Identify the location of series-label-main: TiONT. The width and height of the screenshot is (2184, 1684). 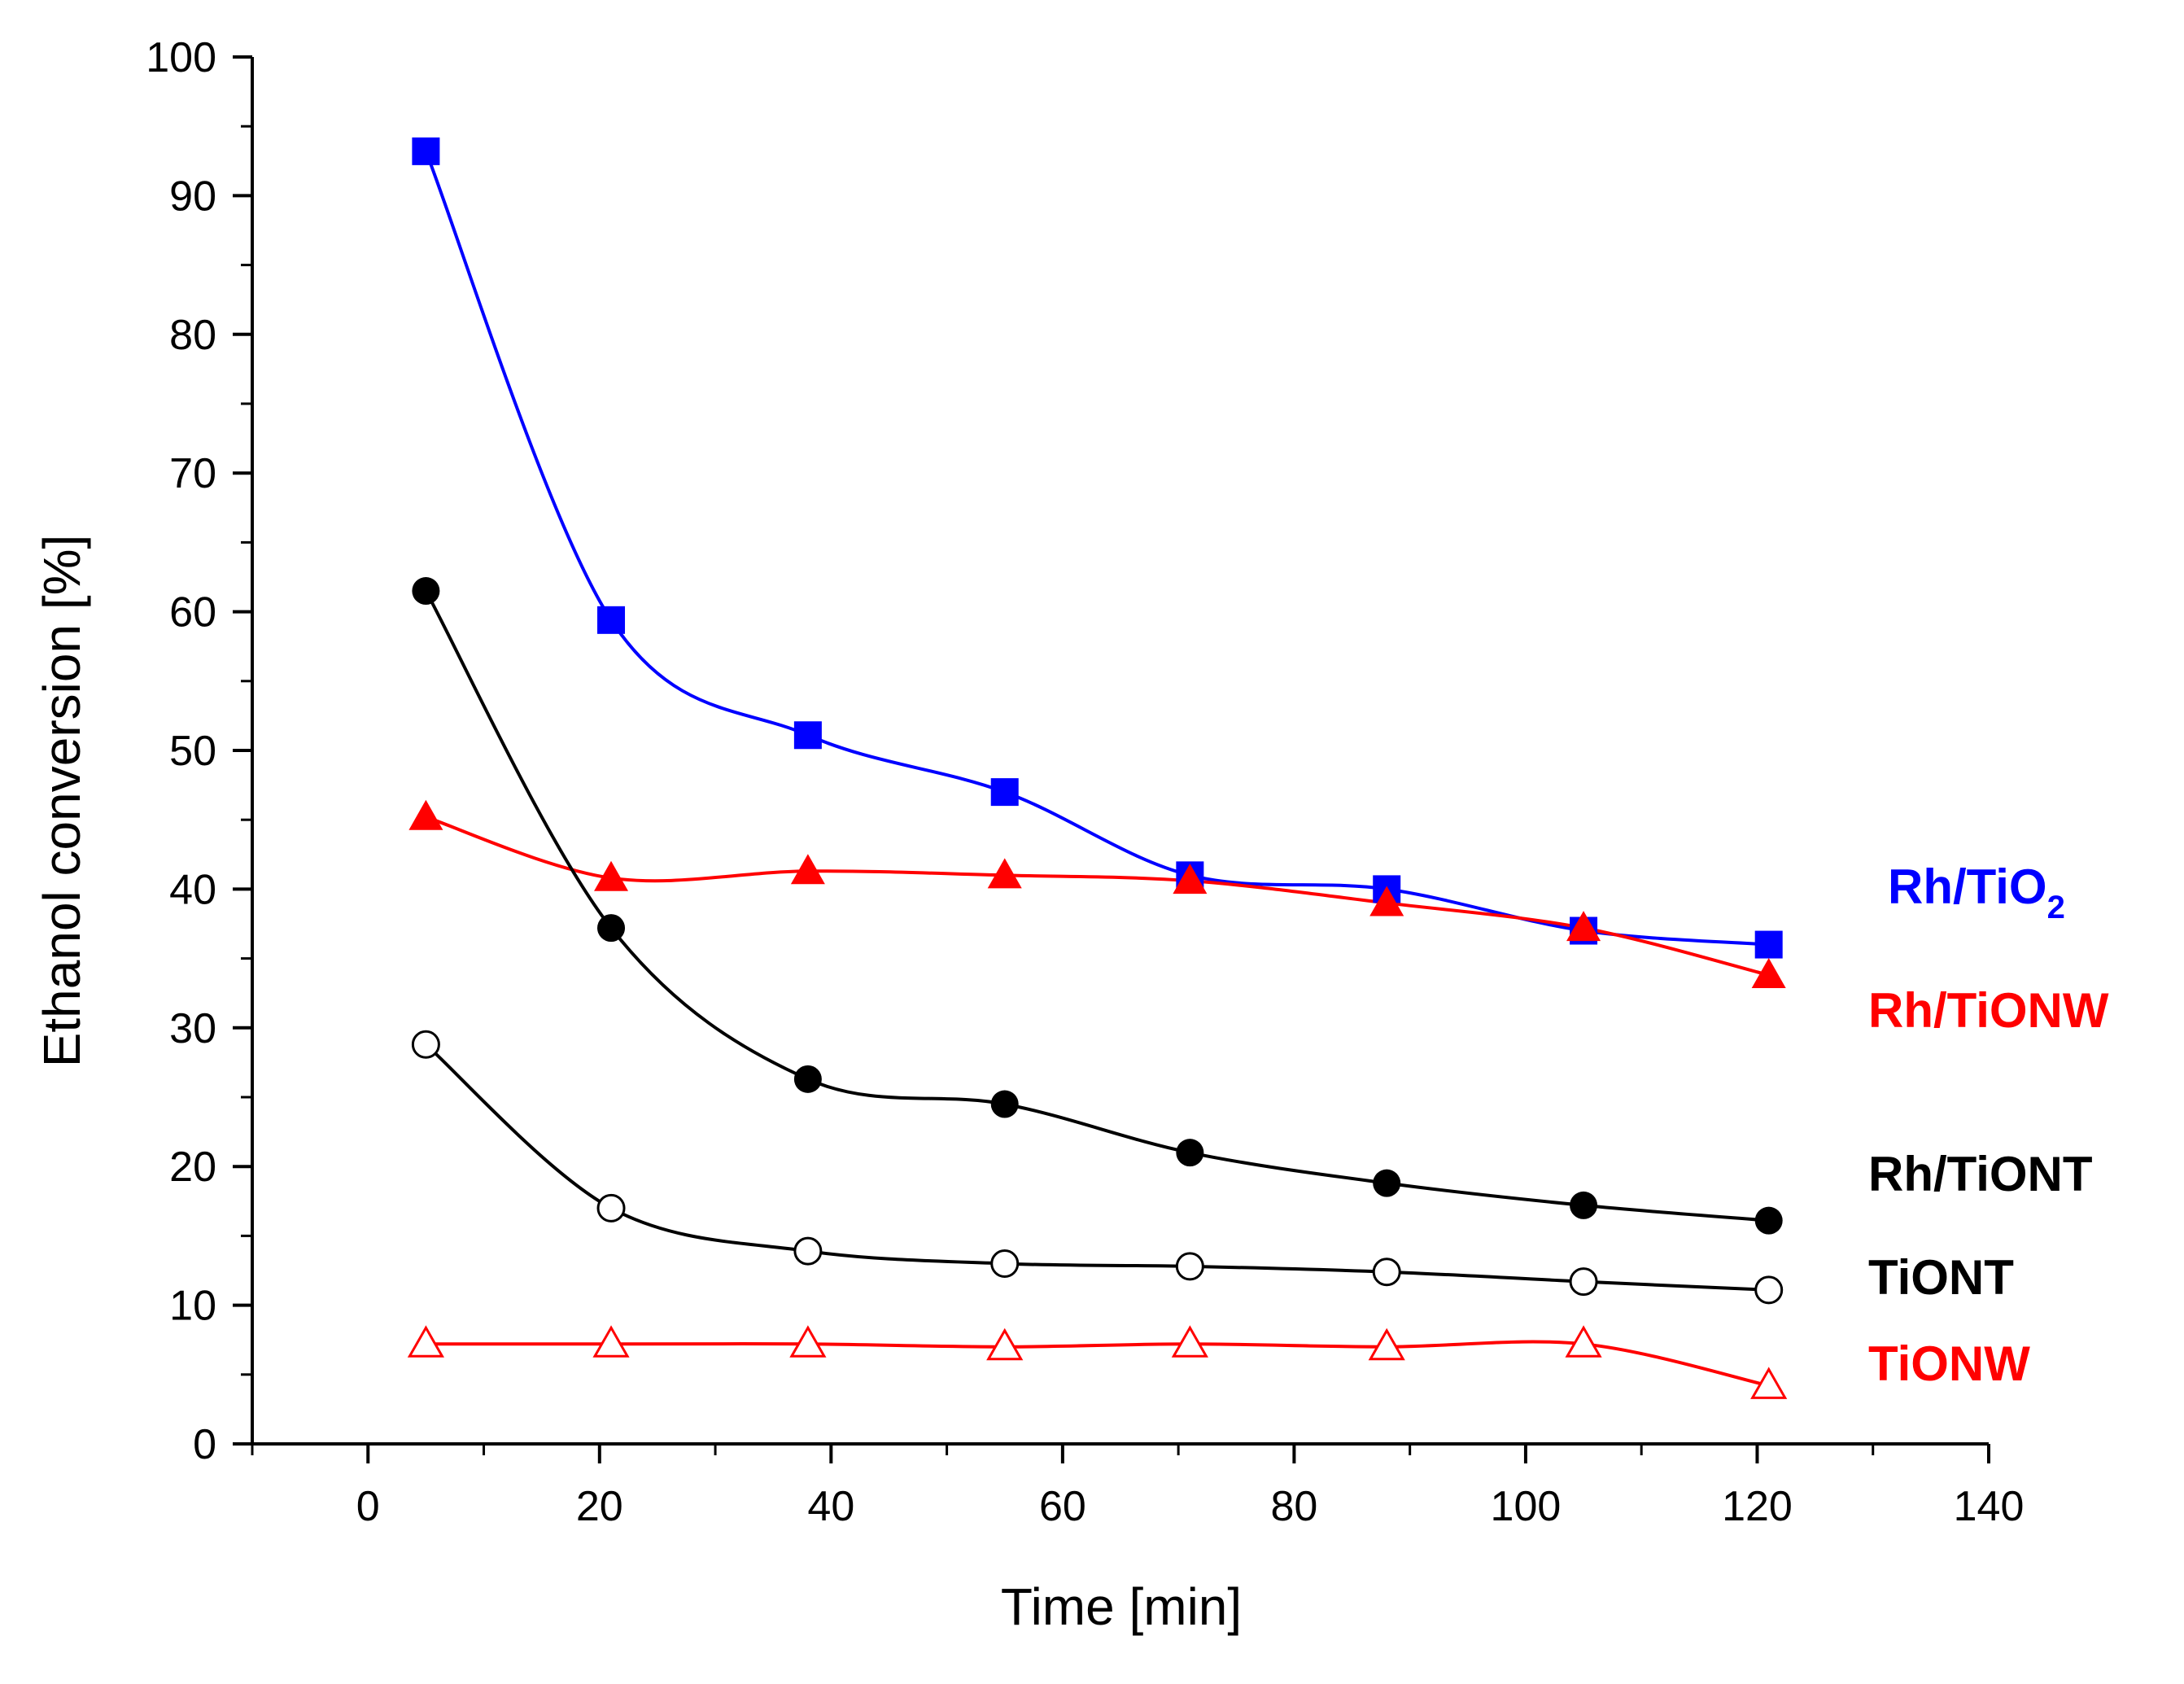
(1941, 1277).